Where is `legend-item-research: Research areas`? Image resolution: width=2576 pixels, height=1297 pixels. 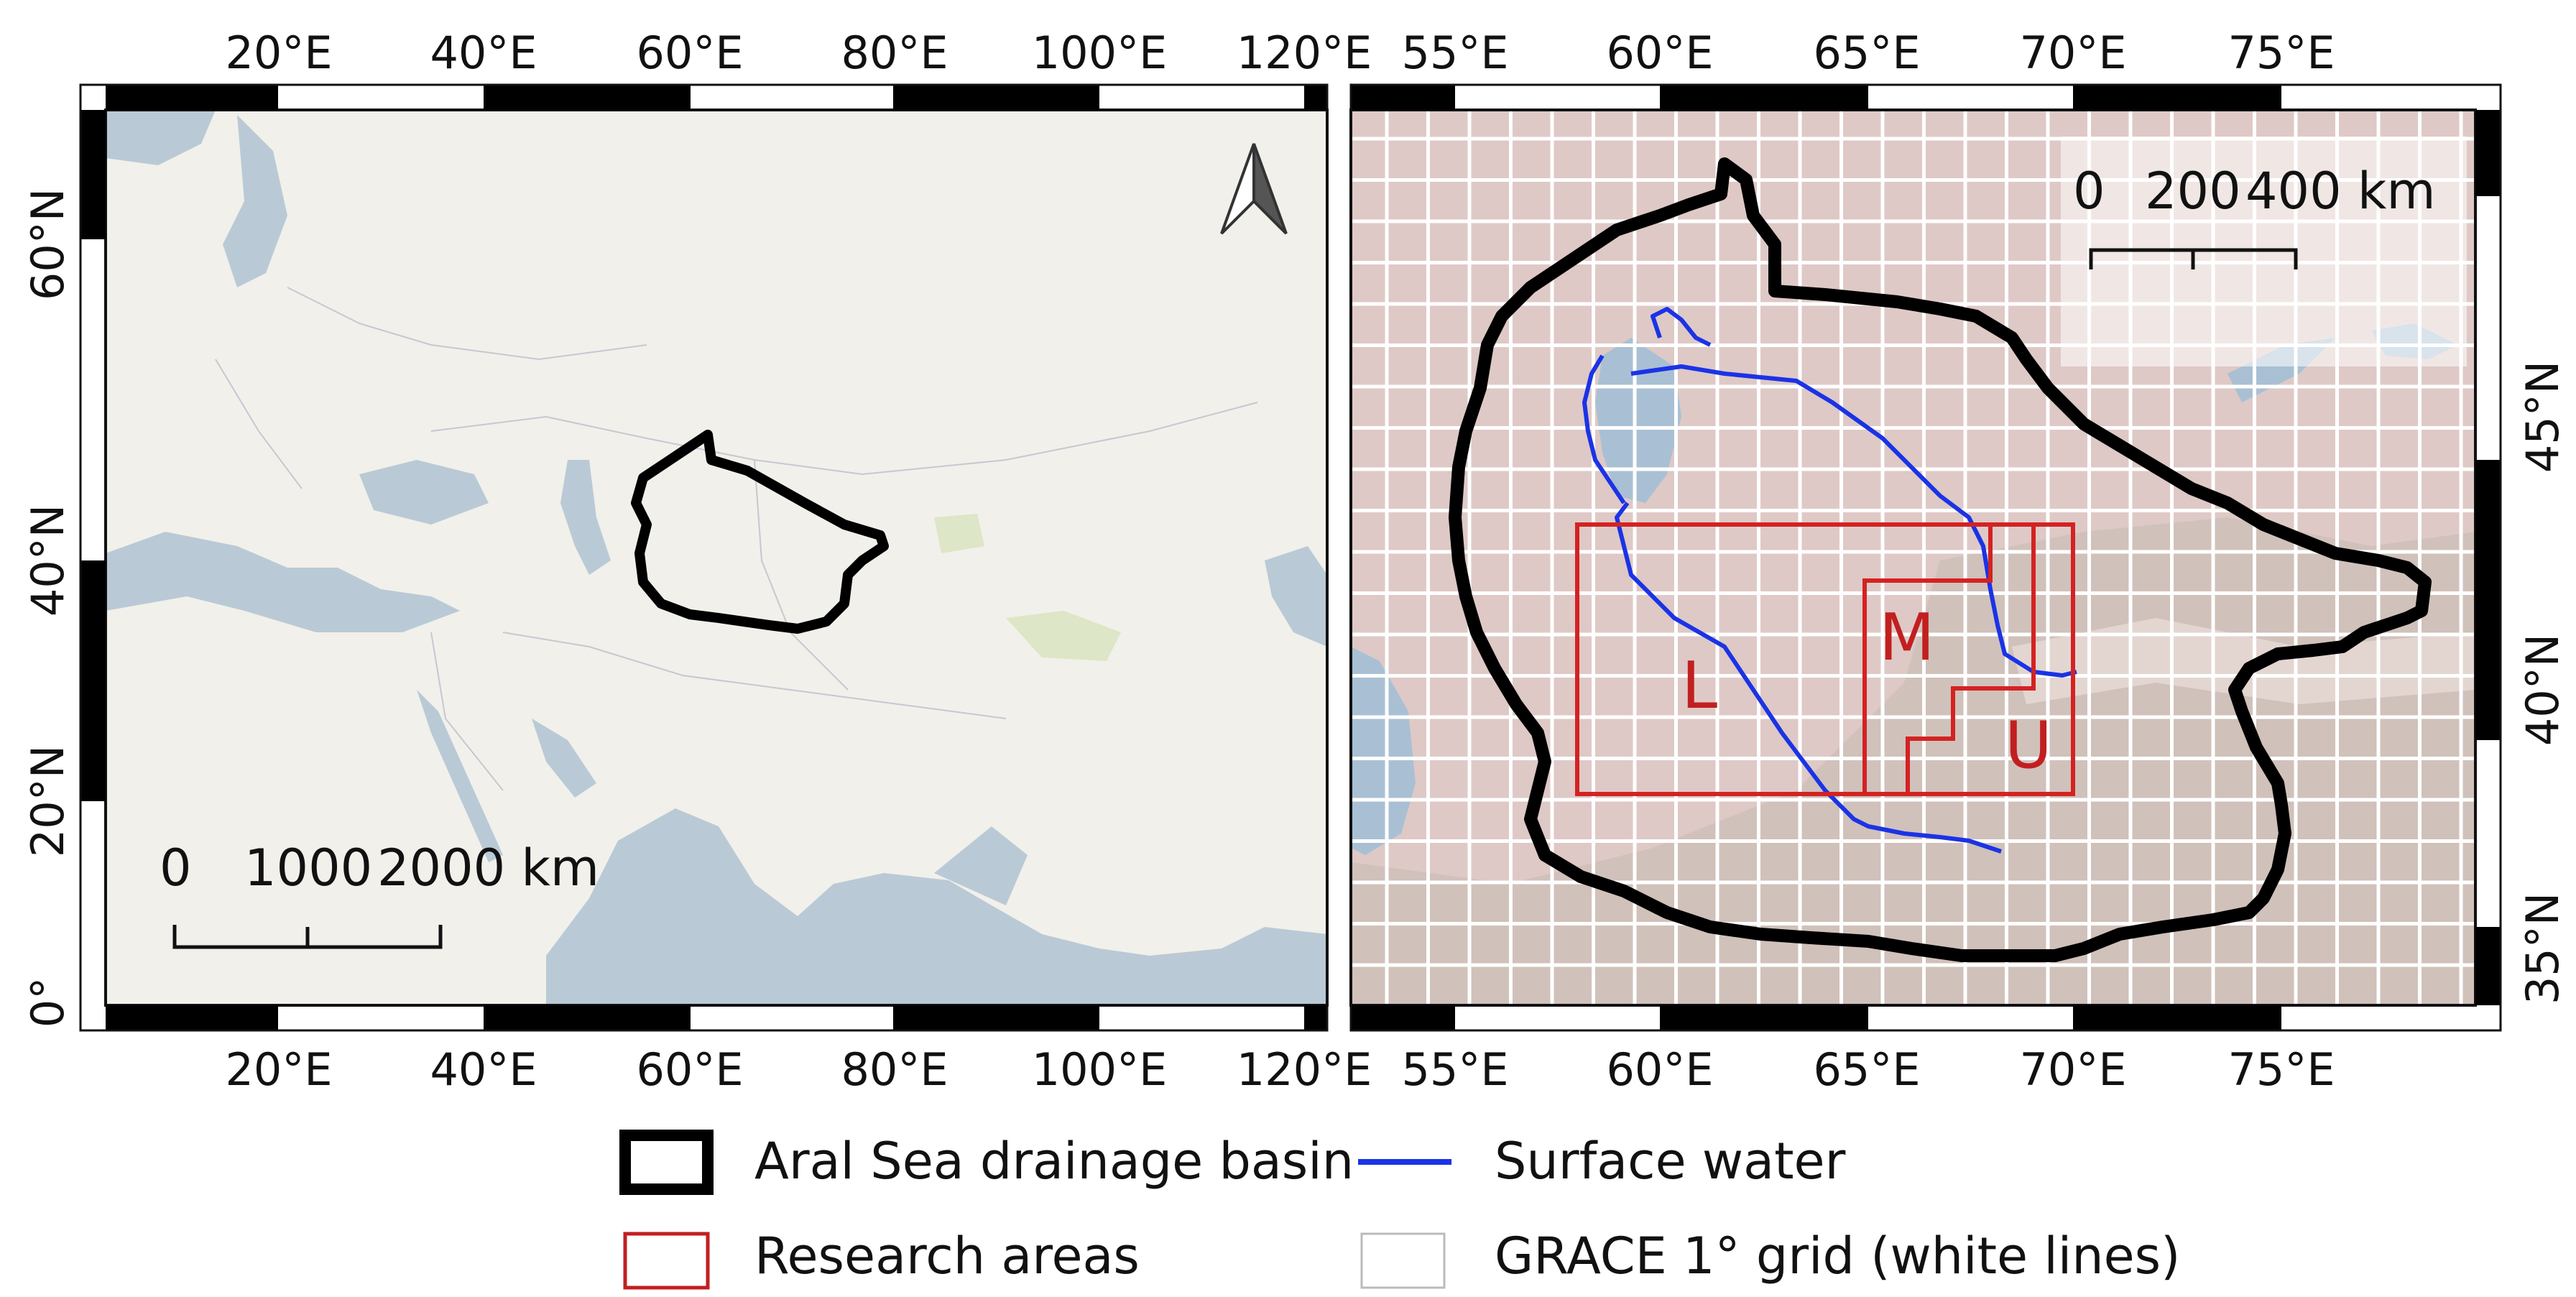
legend-item-research: Research areas is located at coordinates (881, 1258).